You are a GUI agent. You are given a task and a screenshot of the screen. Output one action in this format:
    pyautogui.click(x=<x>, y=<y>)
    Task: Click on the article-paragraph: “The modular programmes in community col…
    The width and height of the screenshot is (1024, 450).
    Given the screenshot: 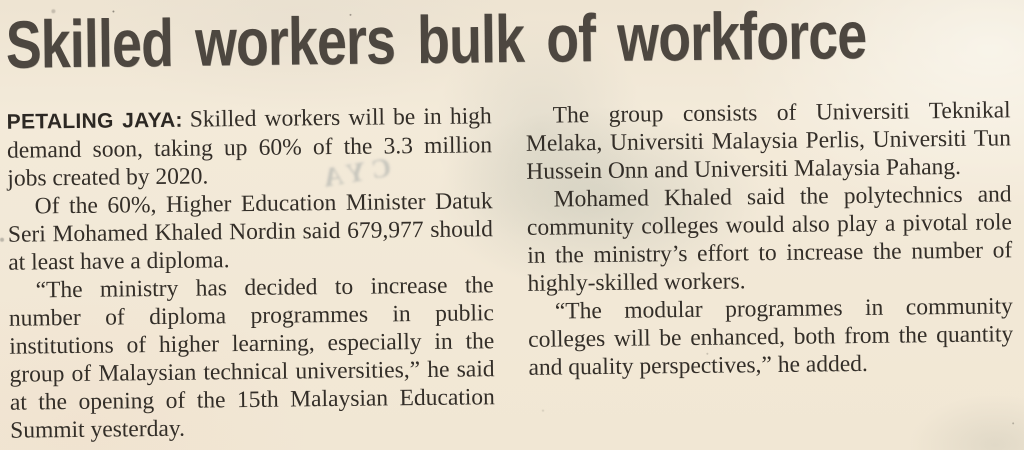 What is the action you would take?
    pyautogui.click(x=771, y=337)
    